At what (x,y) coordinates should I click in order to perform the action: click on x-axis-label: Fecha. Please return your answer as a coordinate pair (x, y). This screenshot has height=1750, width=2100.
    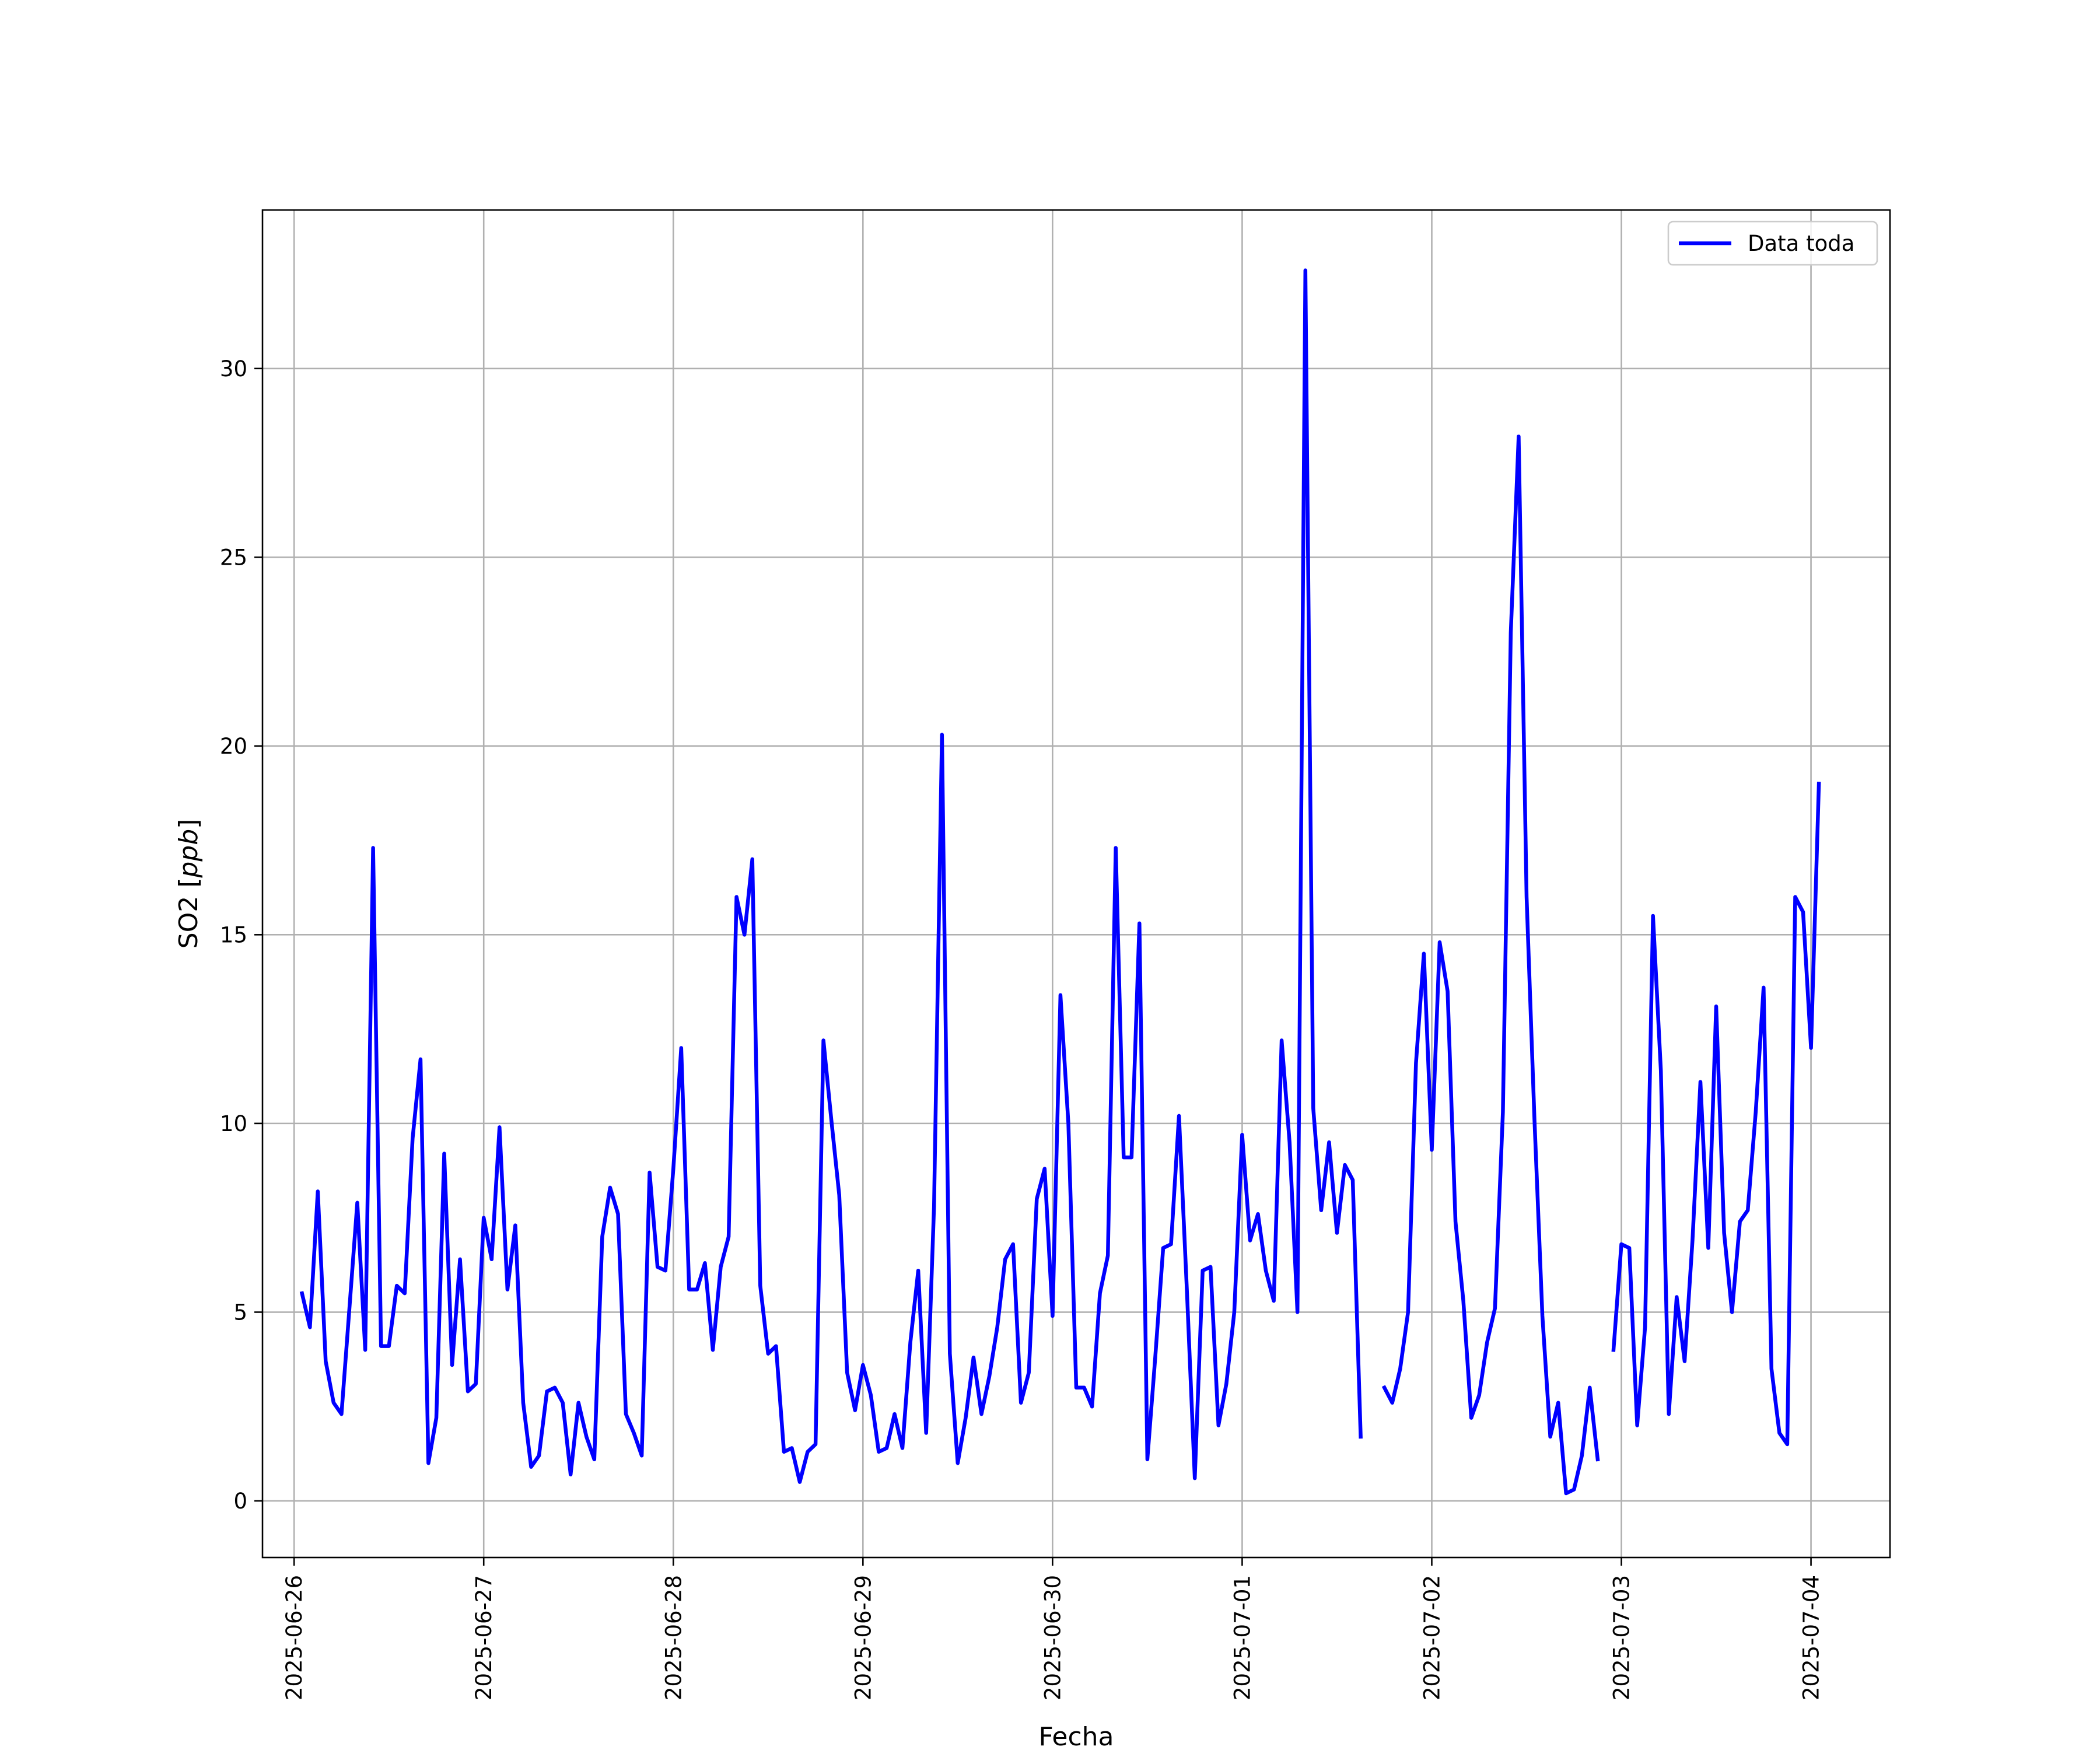
    Looking at the image, I should click on (1076, 1736).